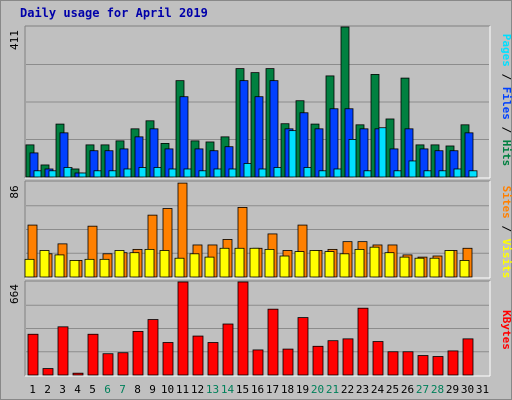  I want to click on legend-visits: Visits, so click(506, 259).